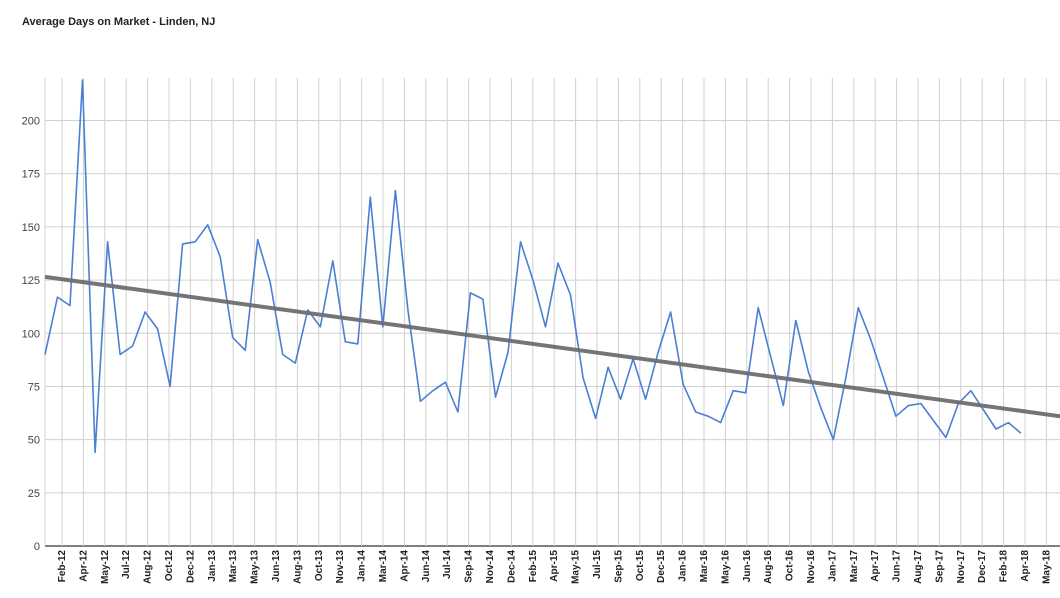 Image resolution: width=1060 pixels, height=598 pixels. Describe the element at coordinates (725, 567) in the screenshot. I see `x-tick-label: May-16` at that location.